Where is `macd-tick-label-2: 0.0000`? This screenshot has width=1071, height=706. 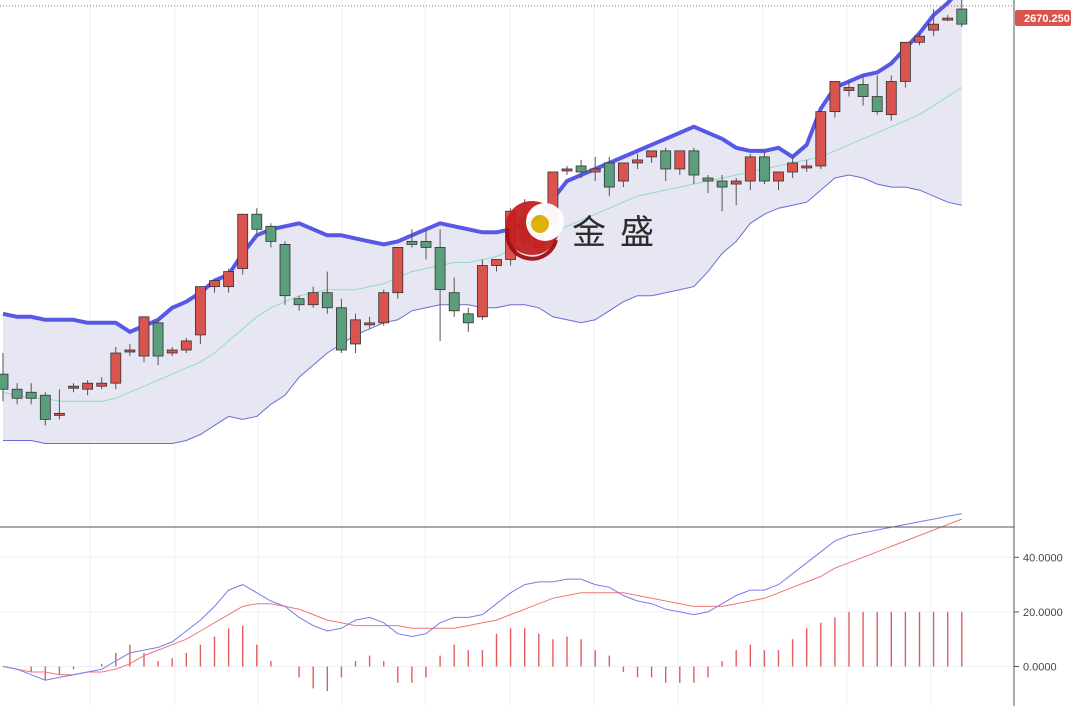 macd-tick-label-2: 0.0000 is located at coordinates (1040, 668).